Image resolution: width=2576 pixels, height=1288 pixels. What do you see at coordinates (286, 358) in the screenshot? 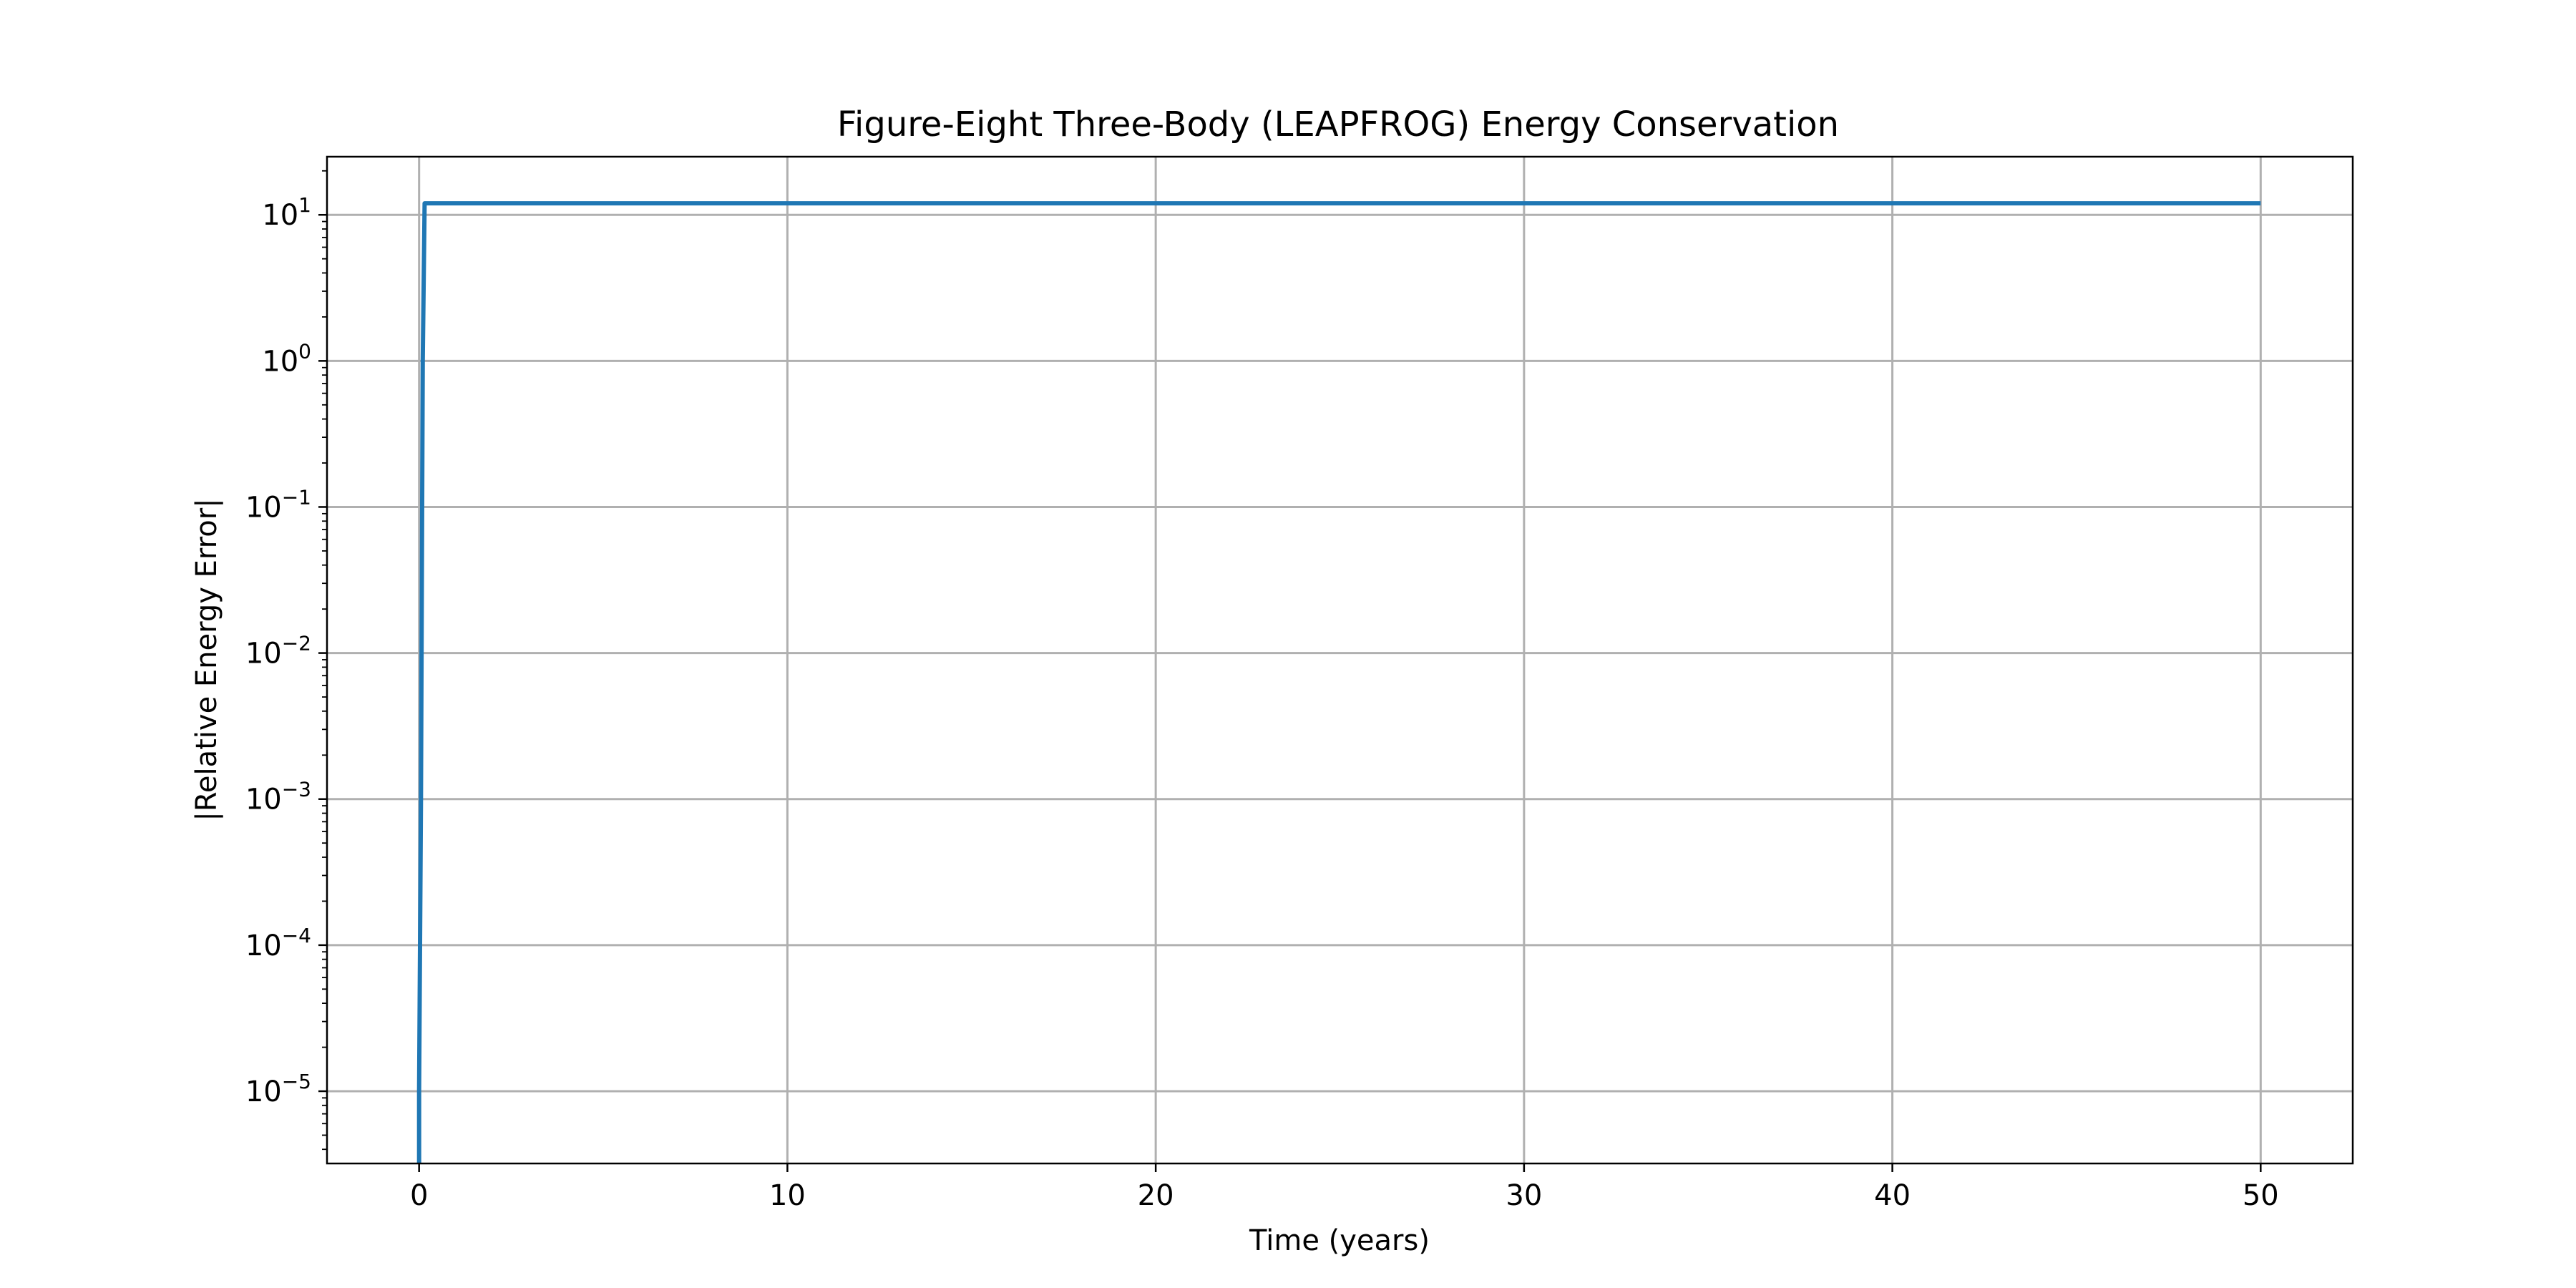
I see `y-tick-label: 10⁰` at bounding box center [286, 358].